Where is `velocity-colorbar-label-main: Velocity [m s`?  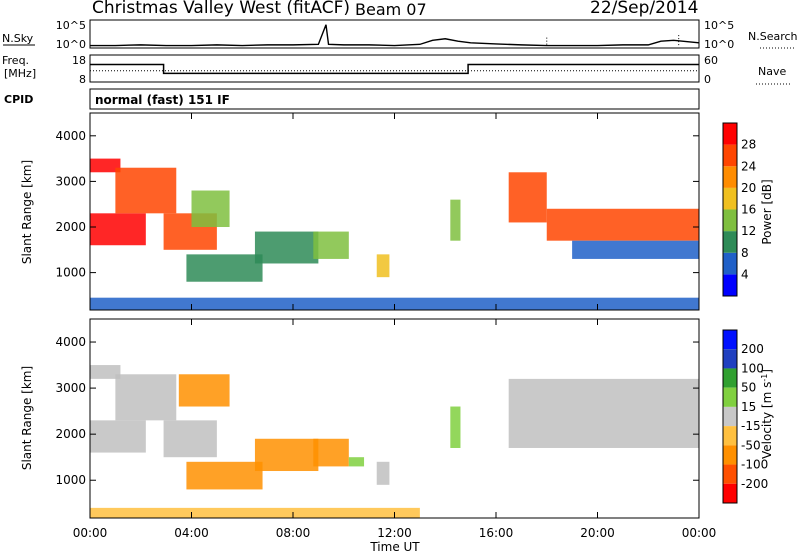 velocity-colorbar-label-main: Velocity [m s is located at coordinates (767, 420).